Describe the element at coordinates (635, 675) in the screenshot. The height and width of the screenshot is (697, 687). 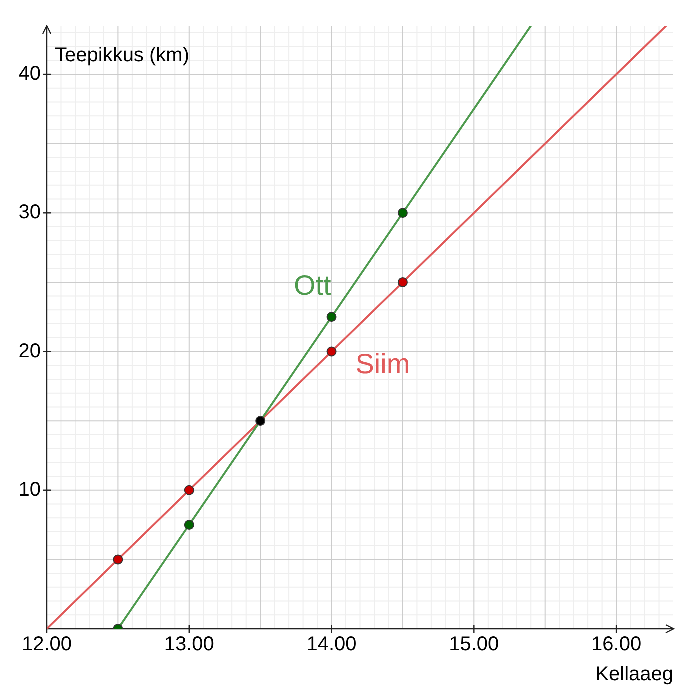
I see `x-axis-title: Kellaaeg` at that location.